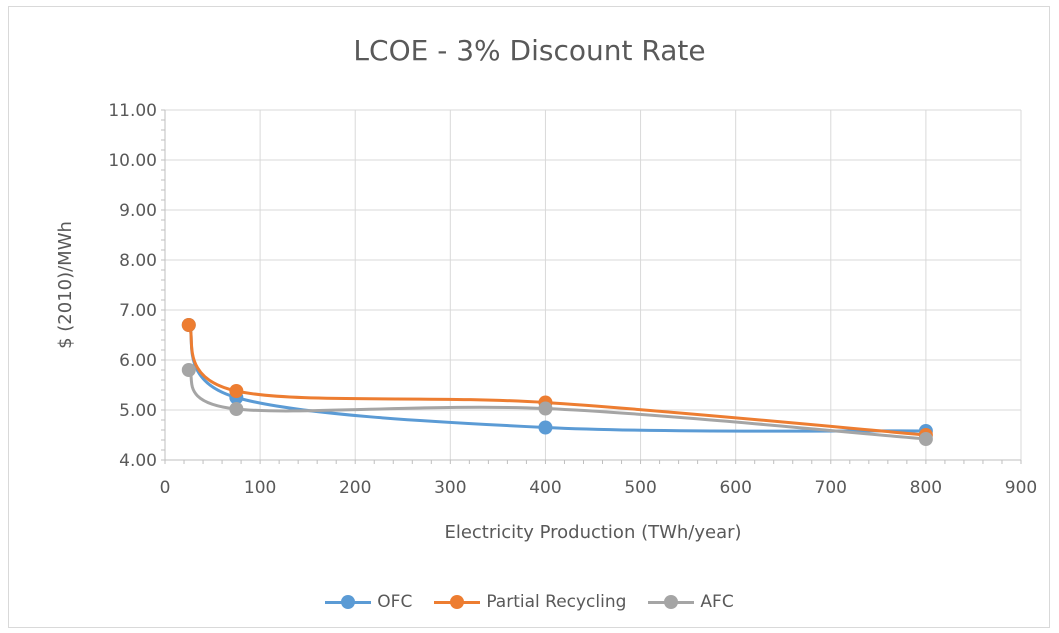 The width and height of the screenshot is (1059, 633). I want to click on series-line-partial-recycling, so click(557, 380).